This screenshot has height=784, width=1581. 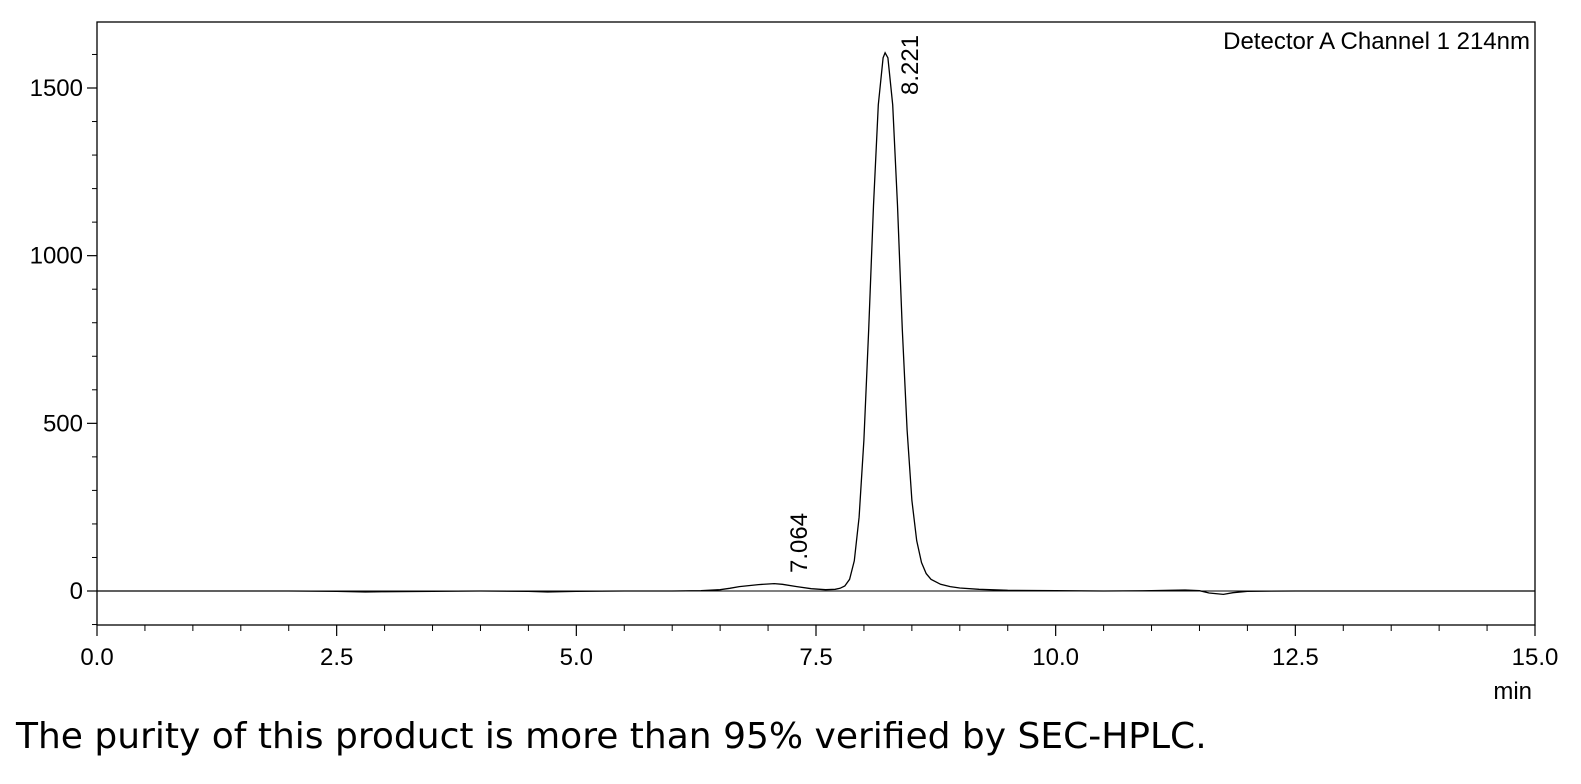 What do you see at coordinates (96, 657) in the screenshot?
I see `x-tick-label: 0.0` at bounding box center [96, 657].